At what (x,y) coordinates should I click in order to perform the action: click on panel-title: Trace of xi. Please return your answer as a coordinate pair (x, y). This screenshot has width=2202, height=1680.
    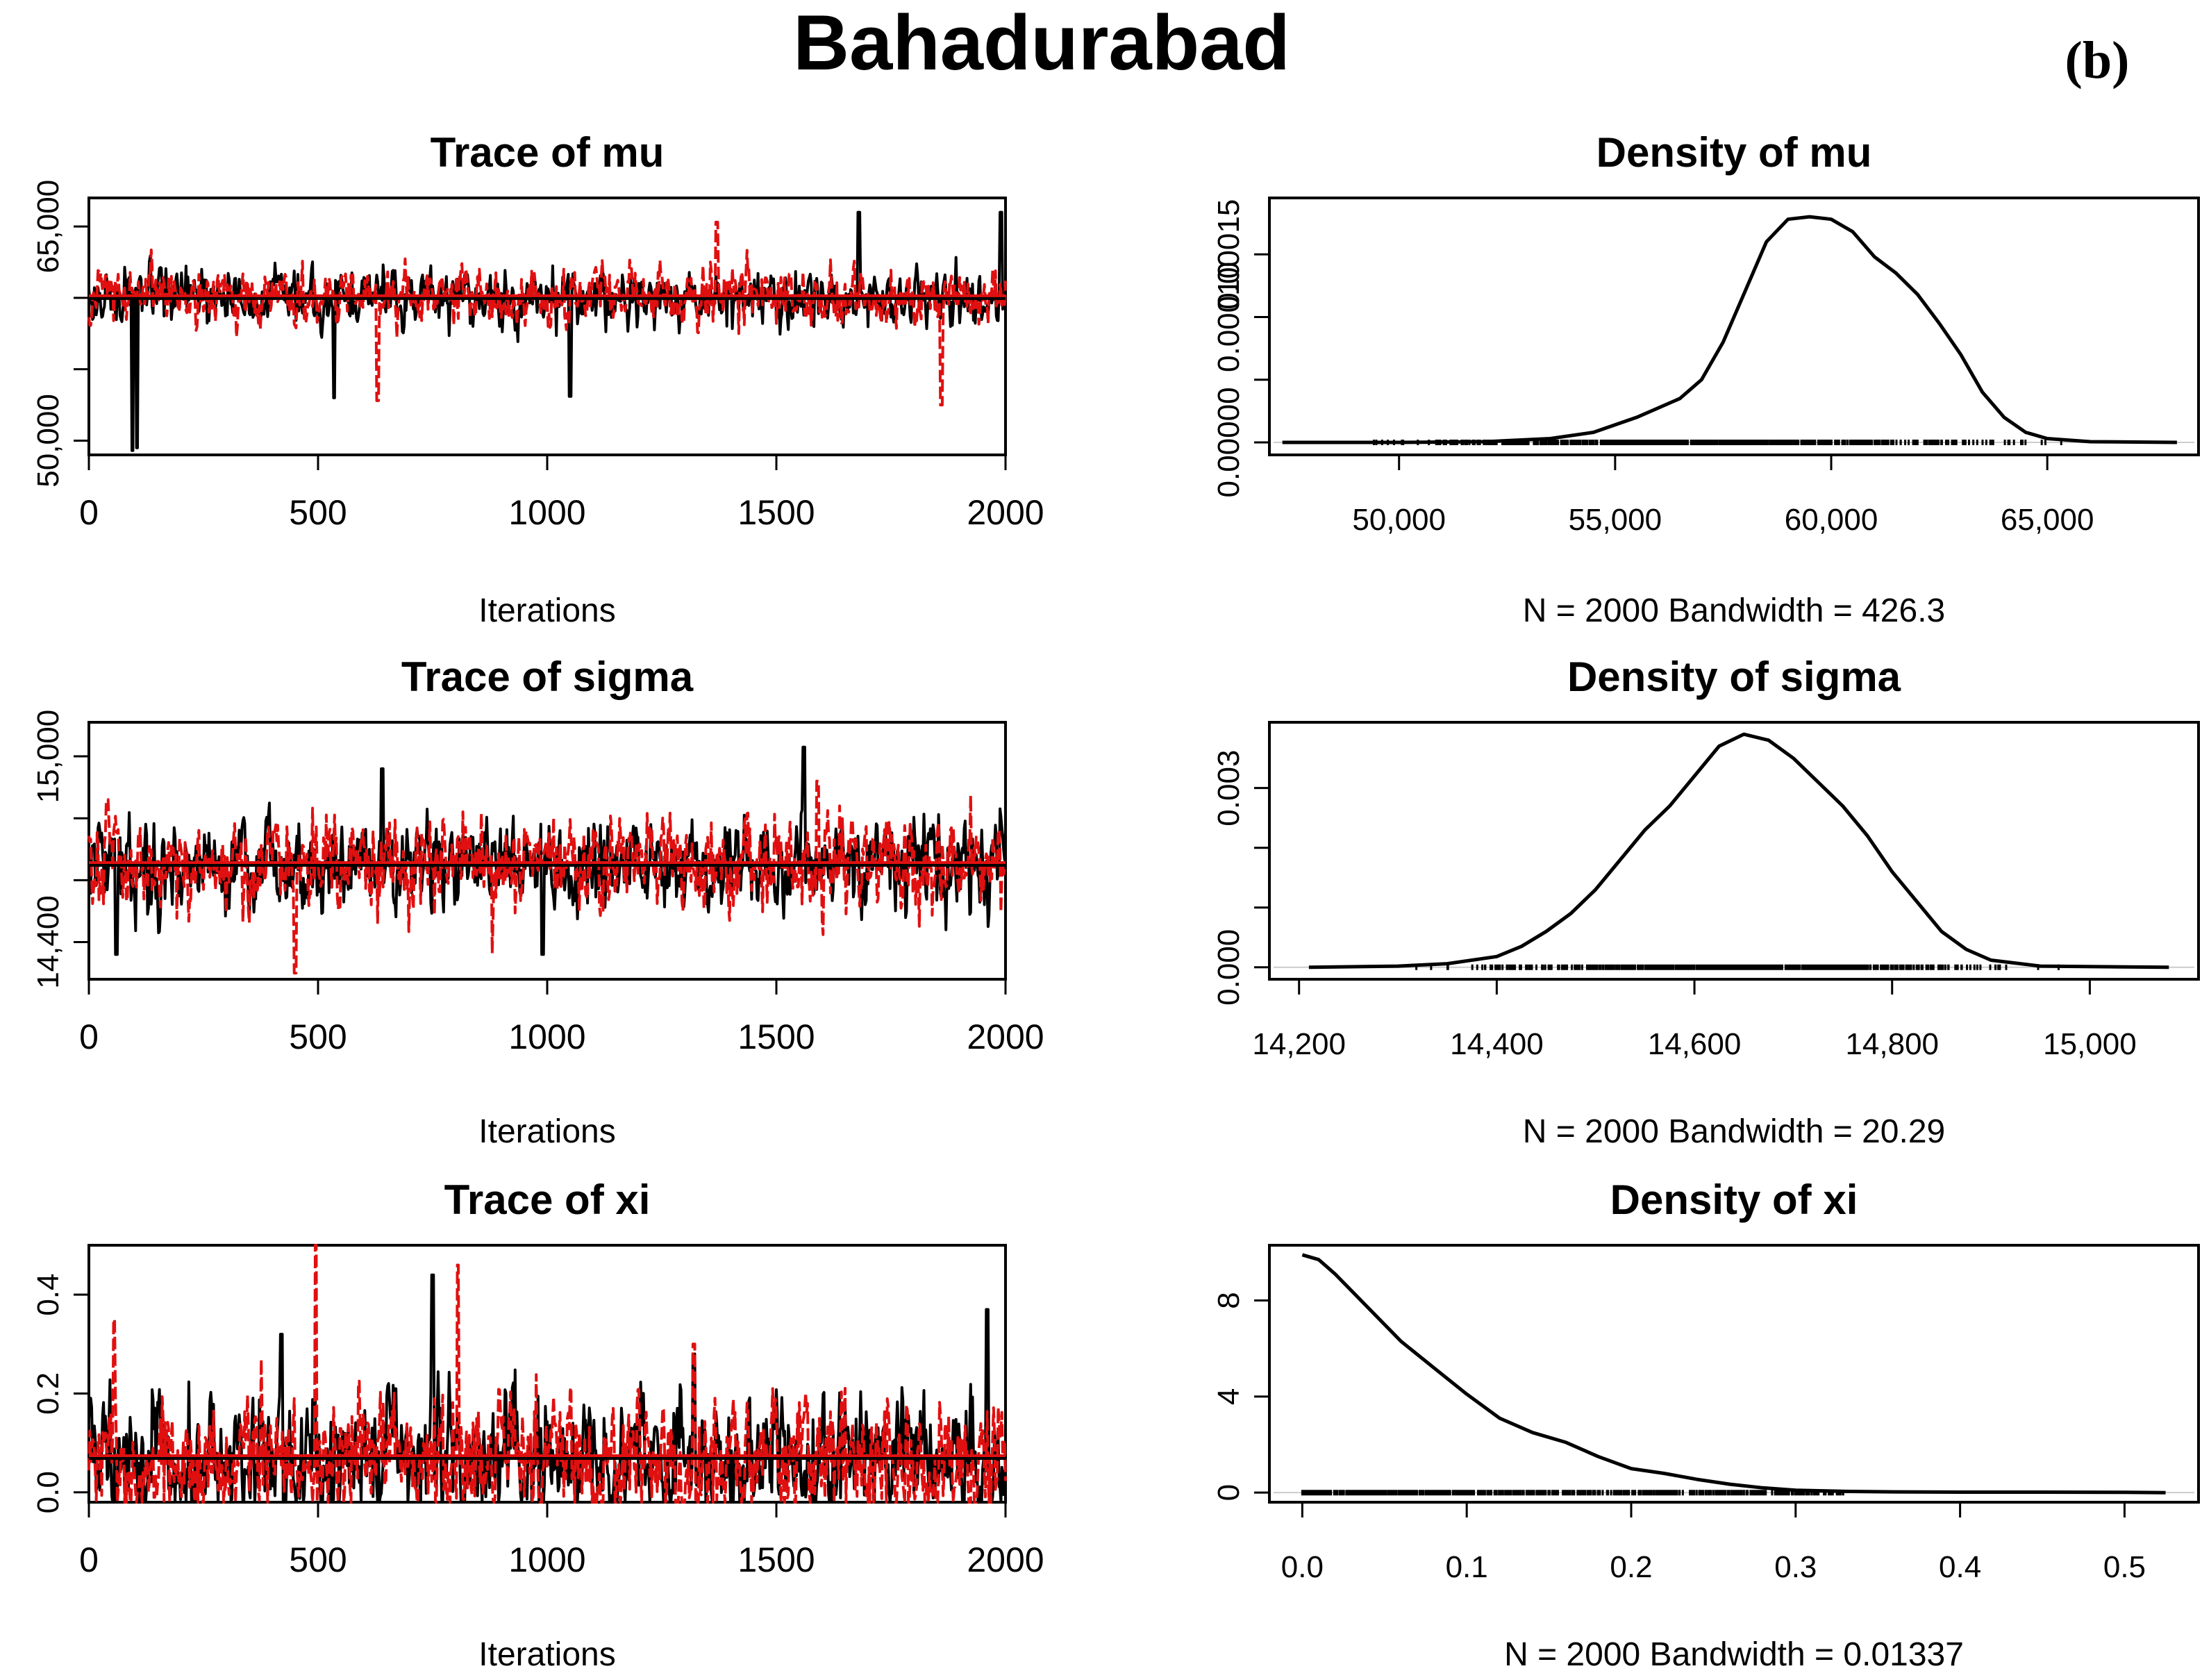
    Looking at the image, I should click on (547, 1199).